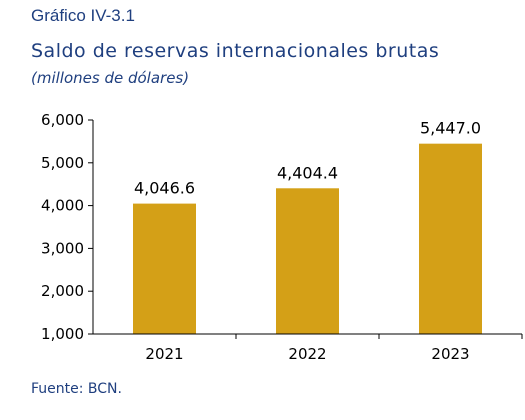 This screenshot has height=420, width=525. I want to click on value-label-2021: 4,046.6, so click(164, 188).